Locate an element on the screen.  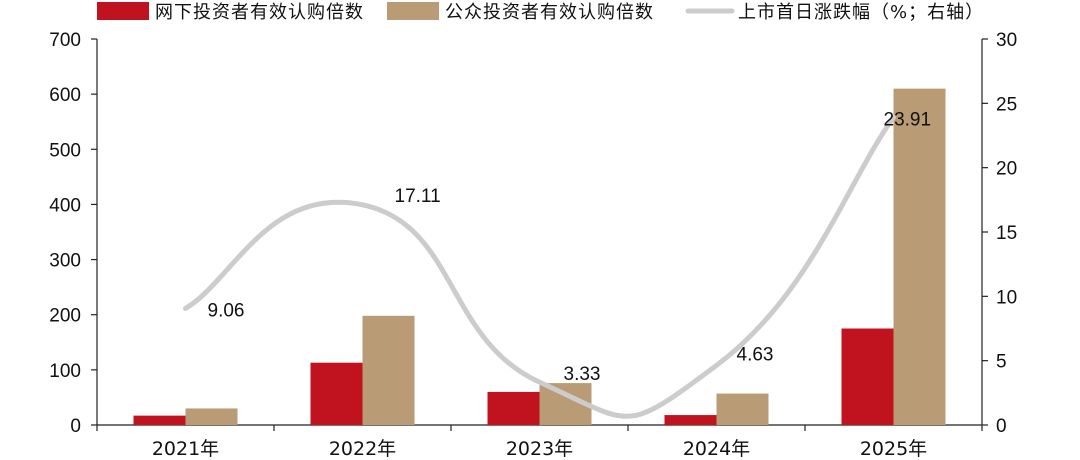
line-data-label: 4.63 is located at coordinates (755, 354).